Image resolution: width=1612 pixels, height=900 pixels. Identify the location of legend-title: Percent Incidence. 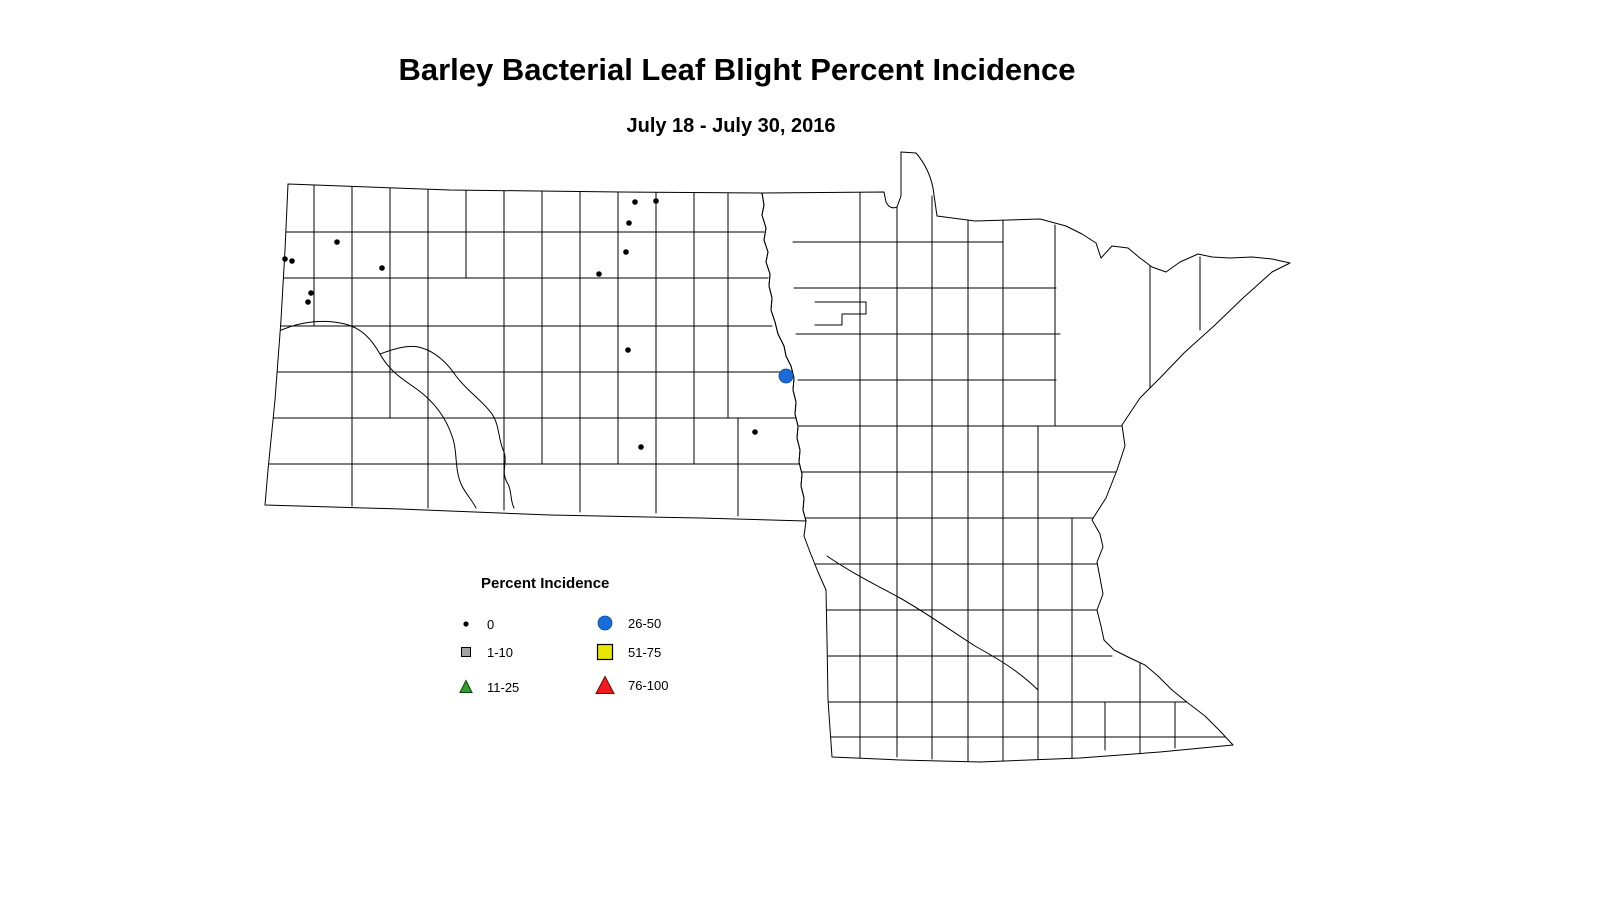
(545, 583).